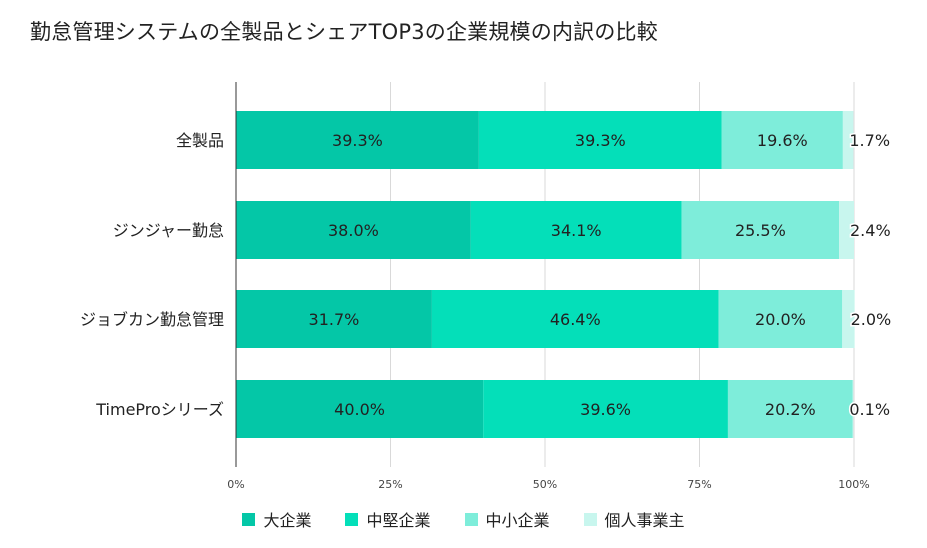 The width and height of the screenshot is (927, 548). I want to click on legend-item: 個人事業主, so click(634, 519).